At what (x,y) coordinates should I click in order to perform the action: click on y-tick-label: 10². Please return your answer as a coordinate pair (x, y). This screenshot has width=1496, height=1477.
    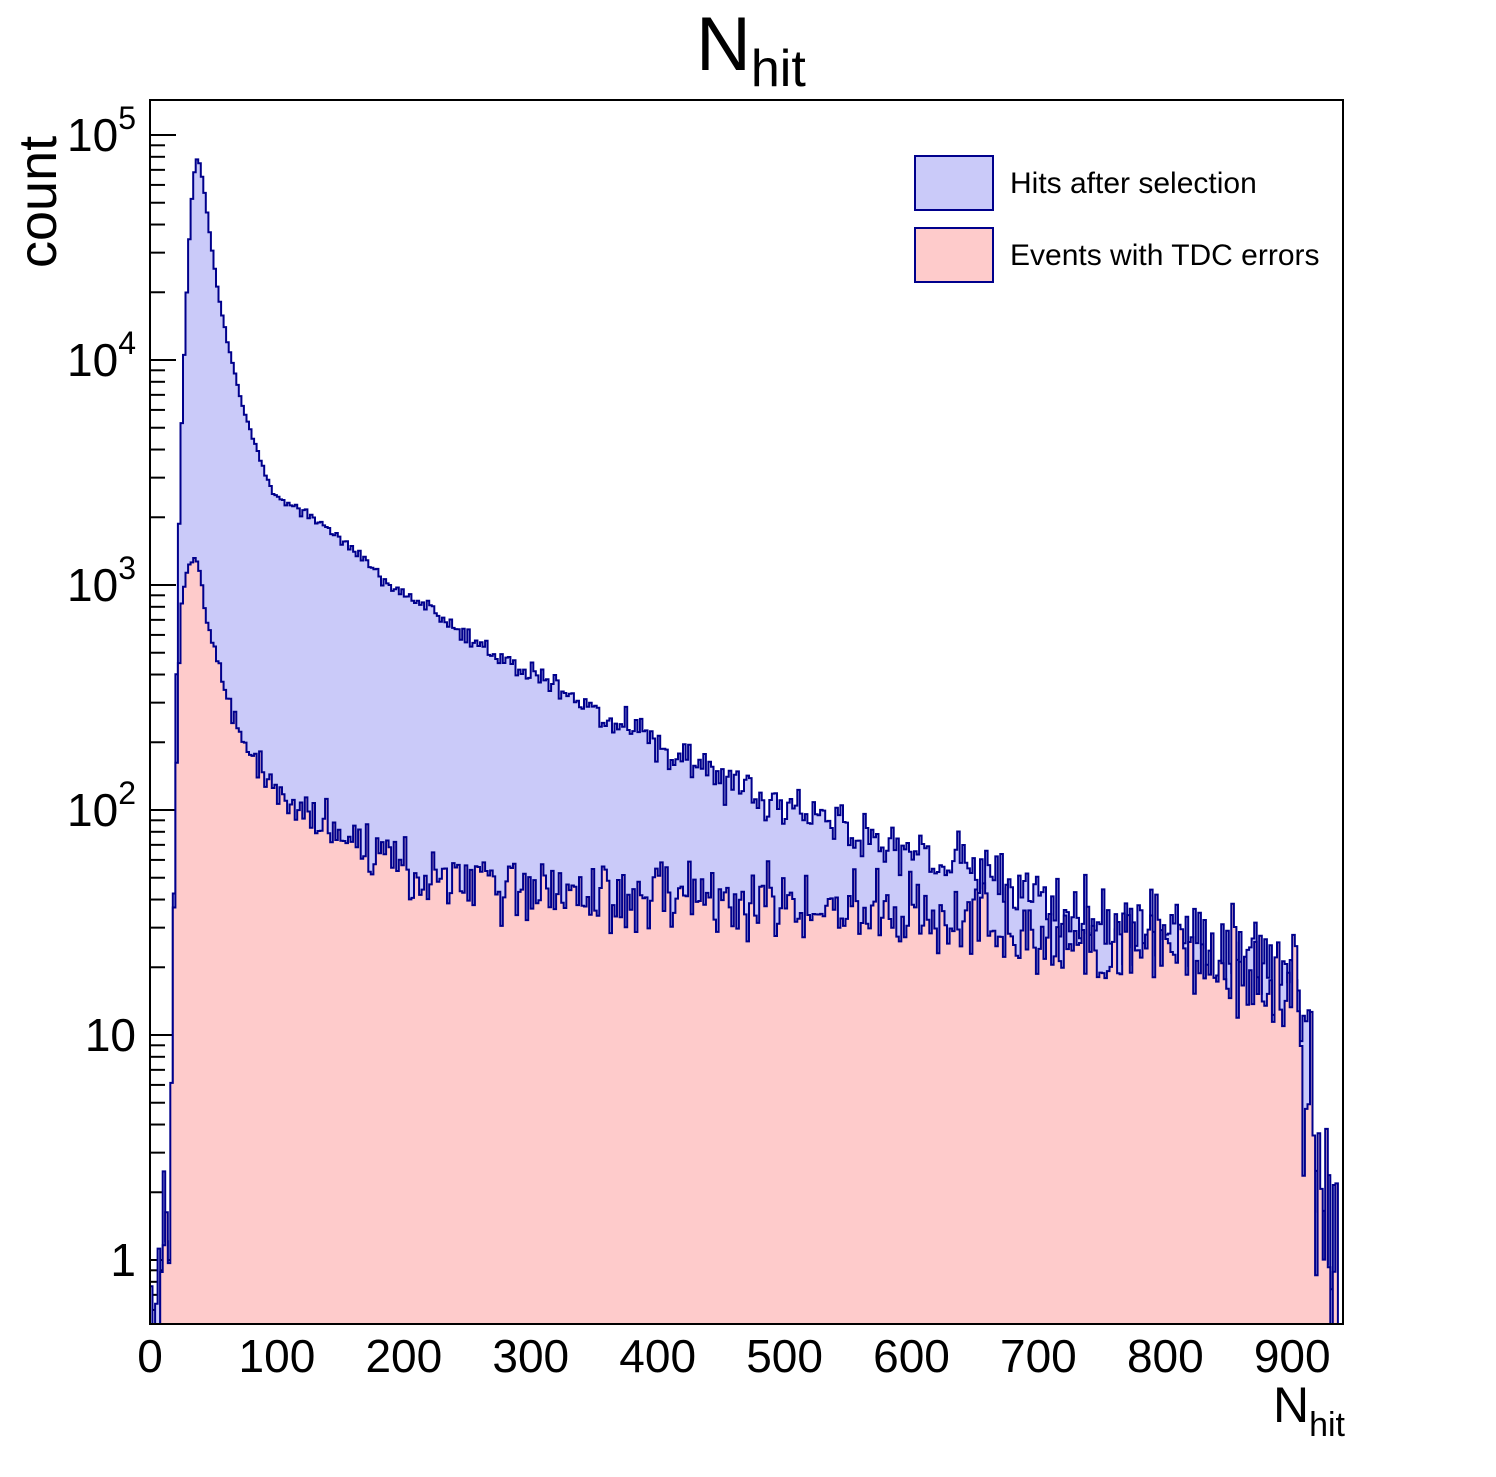
    Looking at the image, I should click on (101, 805).